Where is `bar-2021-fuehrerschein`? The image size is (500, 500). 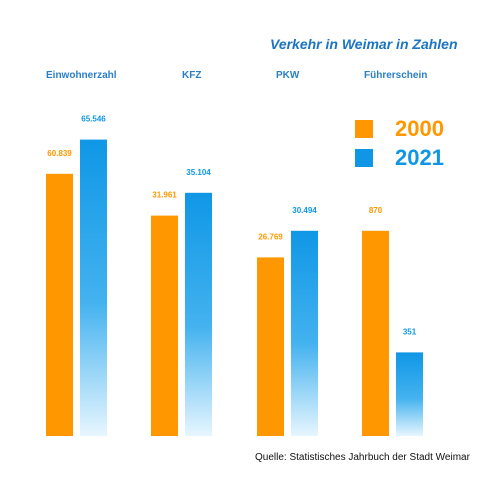
bar-2021-fuehrerschein is located at coordinates (409, 394).